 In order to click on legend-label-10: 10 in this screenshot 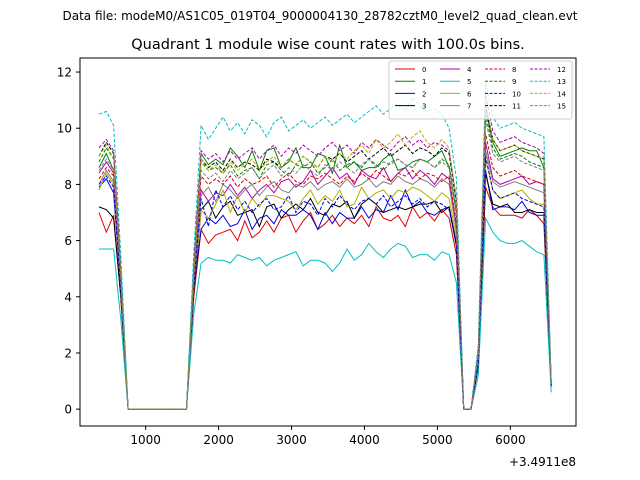, I will do `click(516, 94)`.